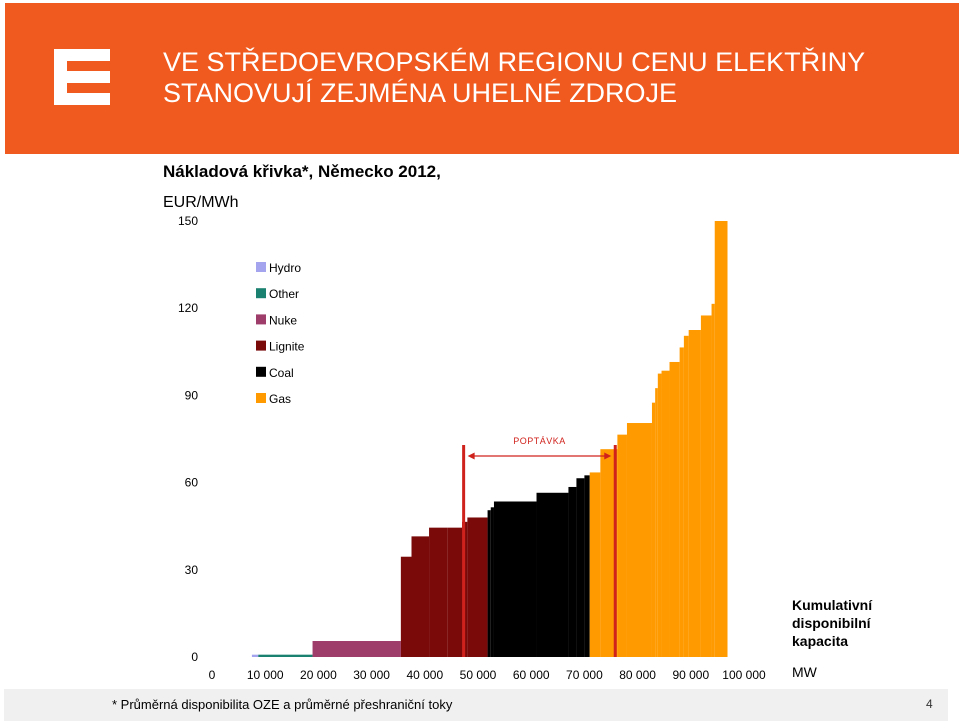 The height and width of the screenshot is (721, 959). What do you see at coordinates (261, 371) in the screenshot?
I see `legend-swatch-coal` at bounding box center [261, 371].